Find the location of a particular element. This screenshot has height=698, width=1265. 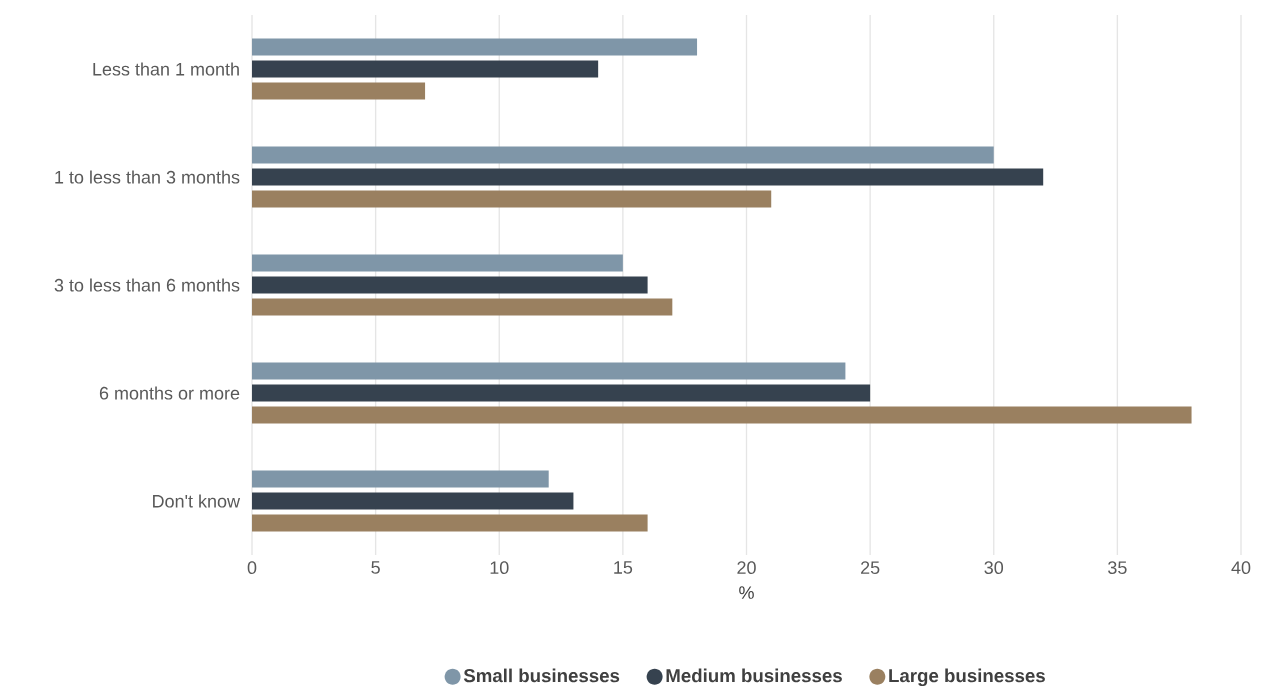

y-tick-label: Less than 1 month is located at coordinates (166, 69).